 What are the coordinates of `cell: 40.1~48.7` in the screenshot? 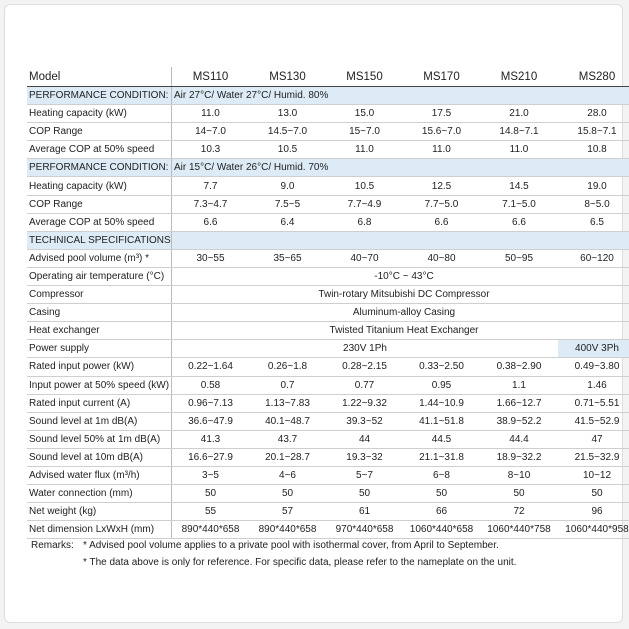 It's located at (287, 421).